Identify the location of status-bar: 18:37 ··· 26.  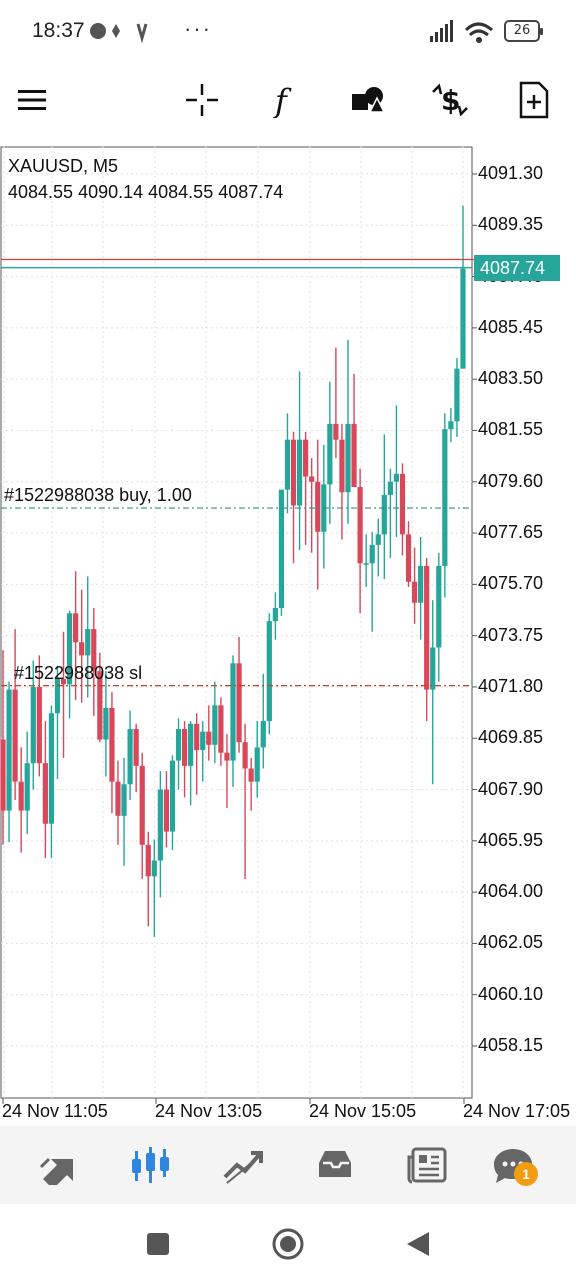
(288, 31).